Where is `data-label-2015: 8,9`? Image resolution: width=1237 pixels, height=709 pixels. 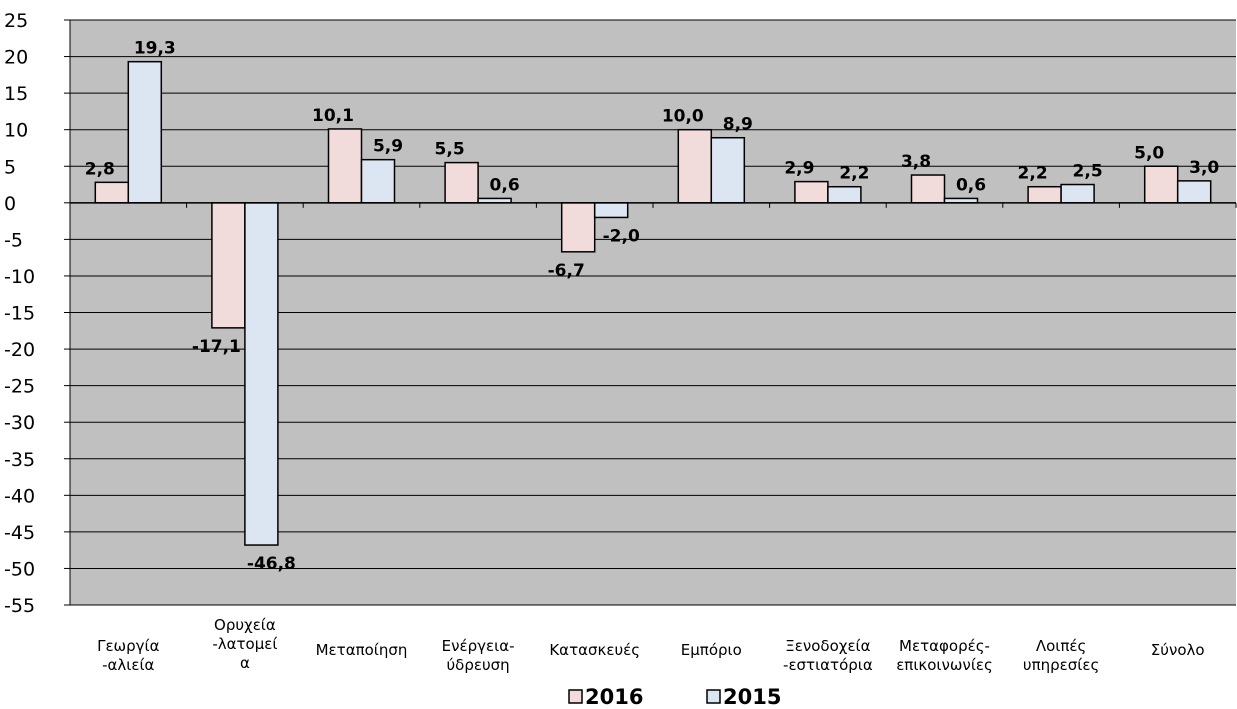
data-label-2015: 8,9 is located at coordinates (738, 125).